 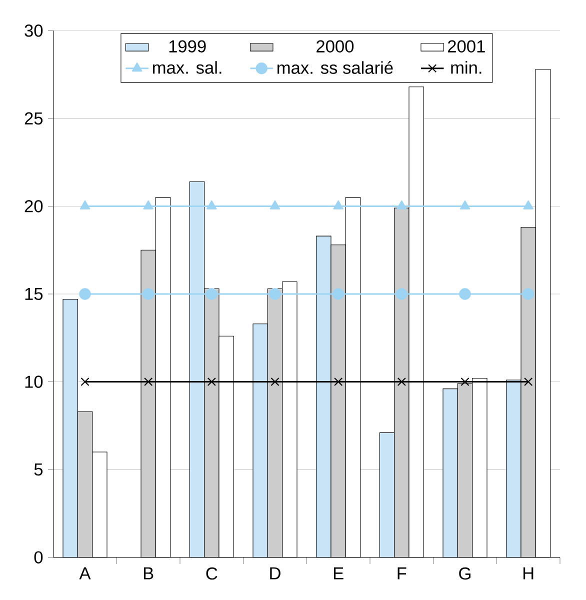 I want to click on legend-label: 1999, so click(x=187, y=46).